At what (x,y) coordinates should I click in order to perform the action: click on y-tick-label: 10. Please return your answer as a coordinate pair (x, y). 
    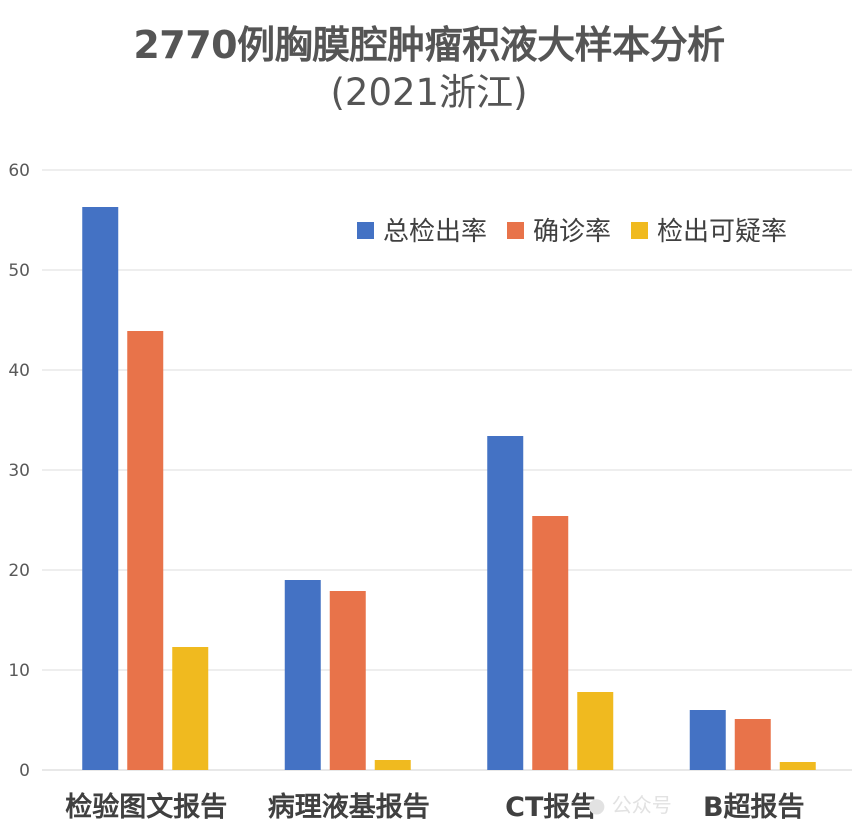
    Looking at the image, I should click on (19, 671).